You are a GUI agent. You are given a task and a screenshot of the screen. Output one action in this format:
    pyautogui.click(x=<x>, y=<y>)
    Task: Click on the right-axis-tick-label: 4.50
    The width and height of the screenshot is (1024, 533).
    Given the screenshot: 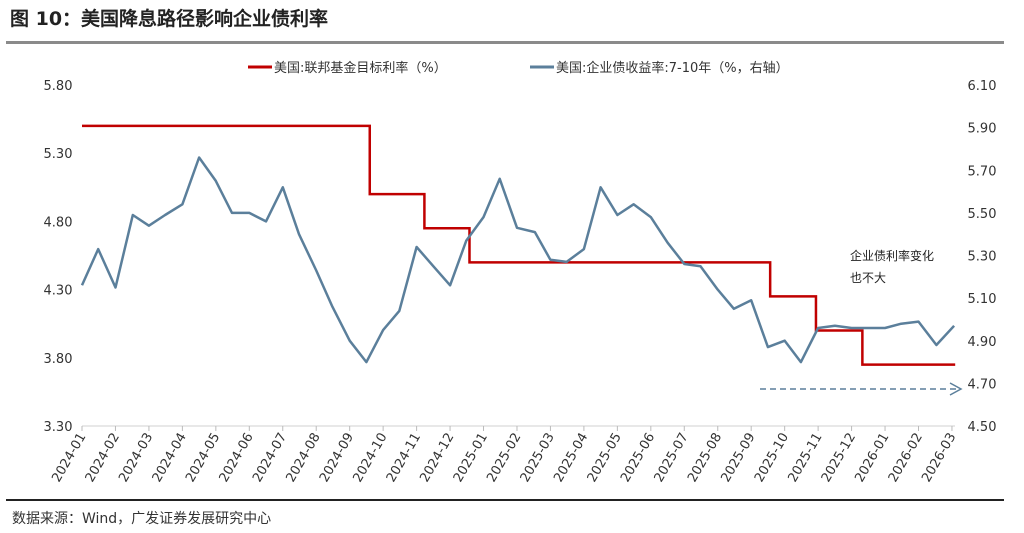 What is the action you would take?
    pyautogui.click(x=982, y=427)
    